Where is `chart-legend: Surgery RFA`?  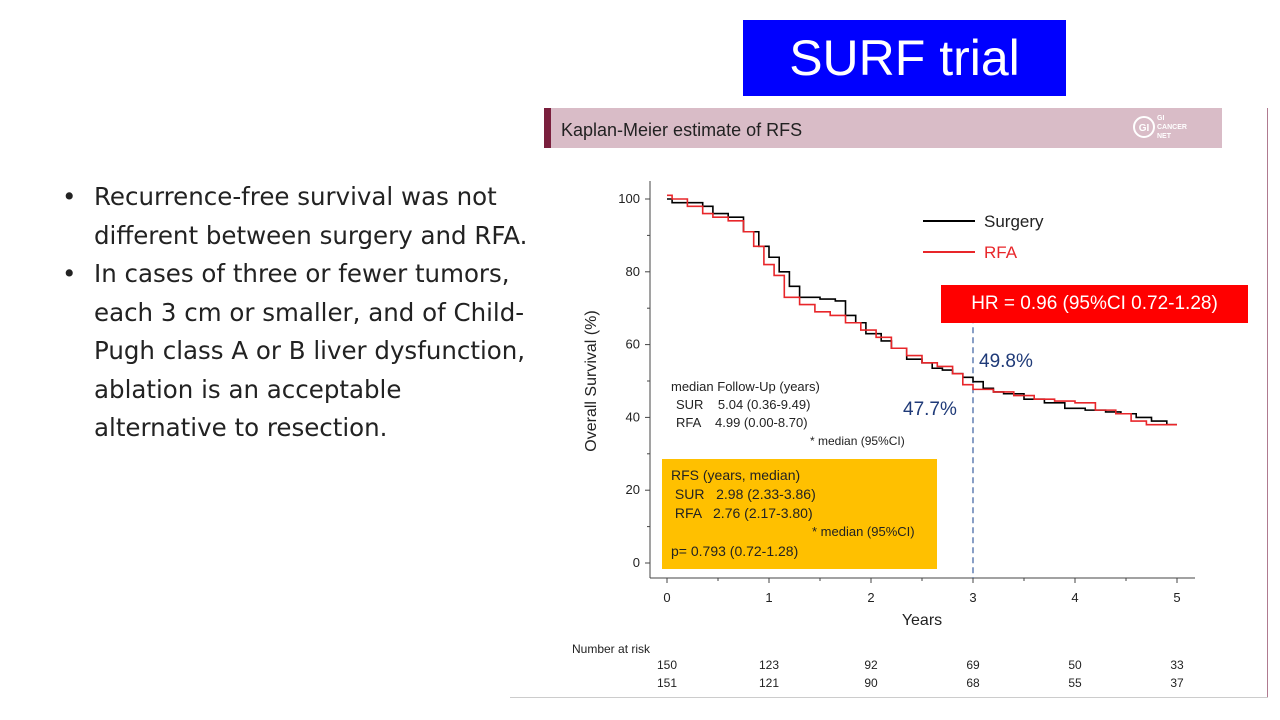 chart-legend: Surgery RFA is located at coordinates (983, 237).